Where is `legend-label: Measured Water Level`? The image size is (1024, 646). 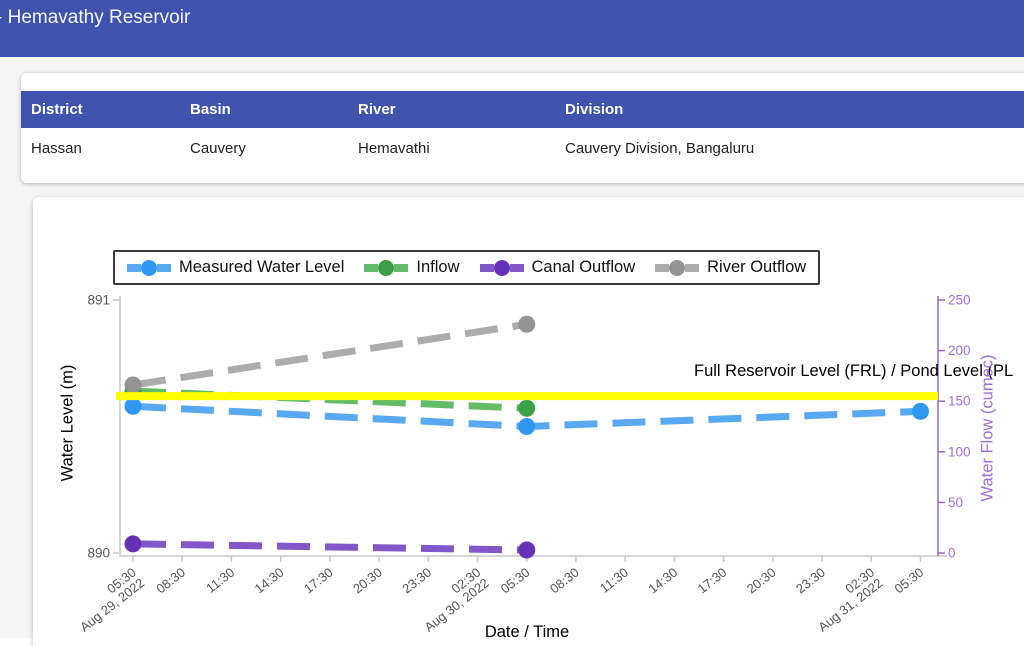
legend-label: Measured Water Level is located at coordinates (262, 267).